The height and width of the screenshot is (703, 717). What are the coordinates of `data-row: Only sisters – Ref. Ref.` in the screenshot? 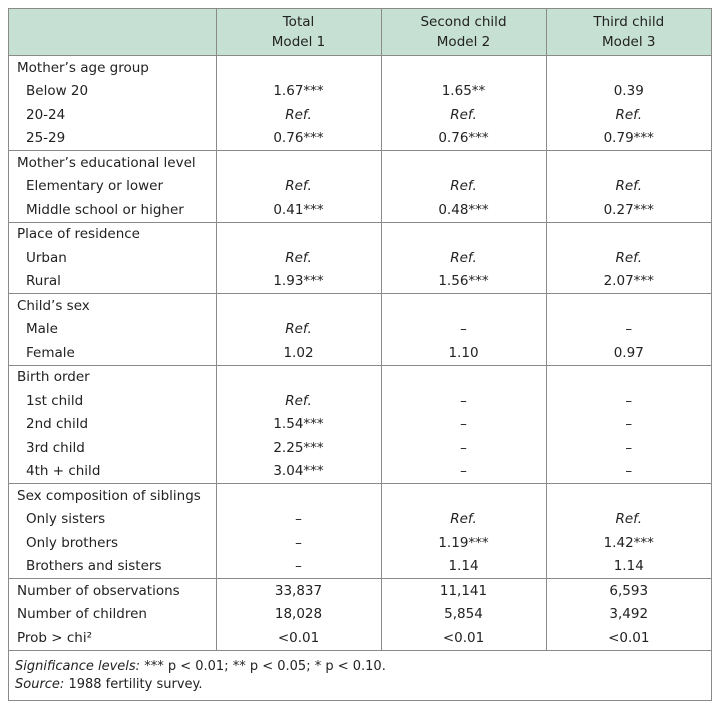 It's located at (360, 519).